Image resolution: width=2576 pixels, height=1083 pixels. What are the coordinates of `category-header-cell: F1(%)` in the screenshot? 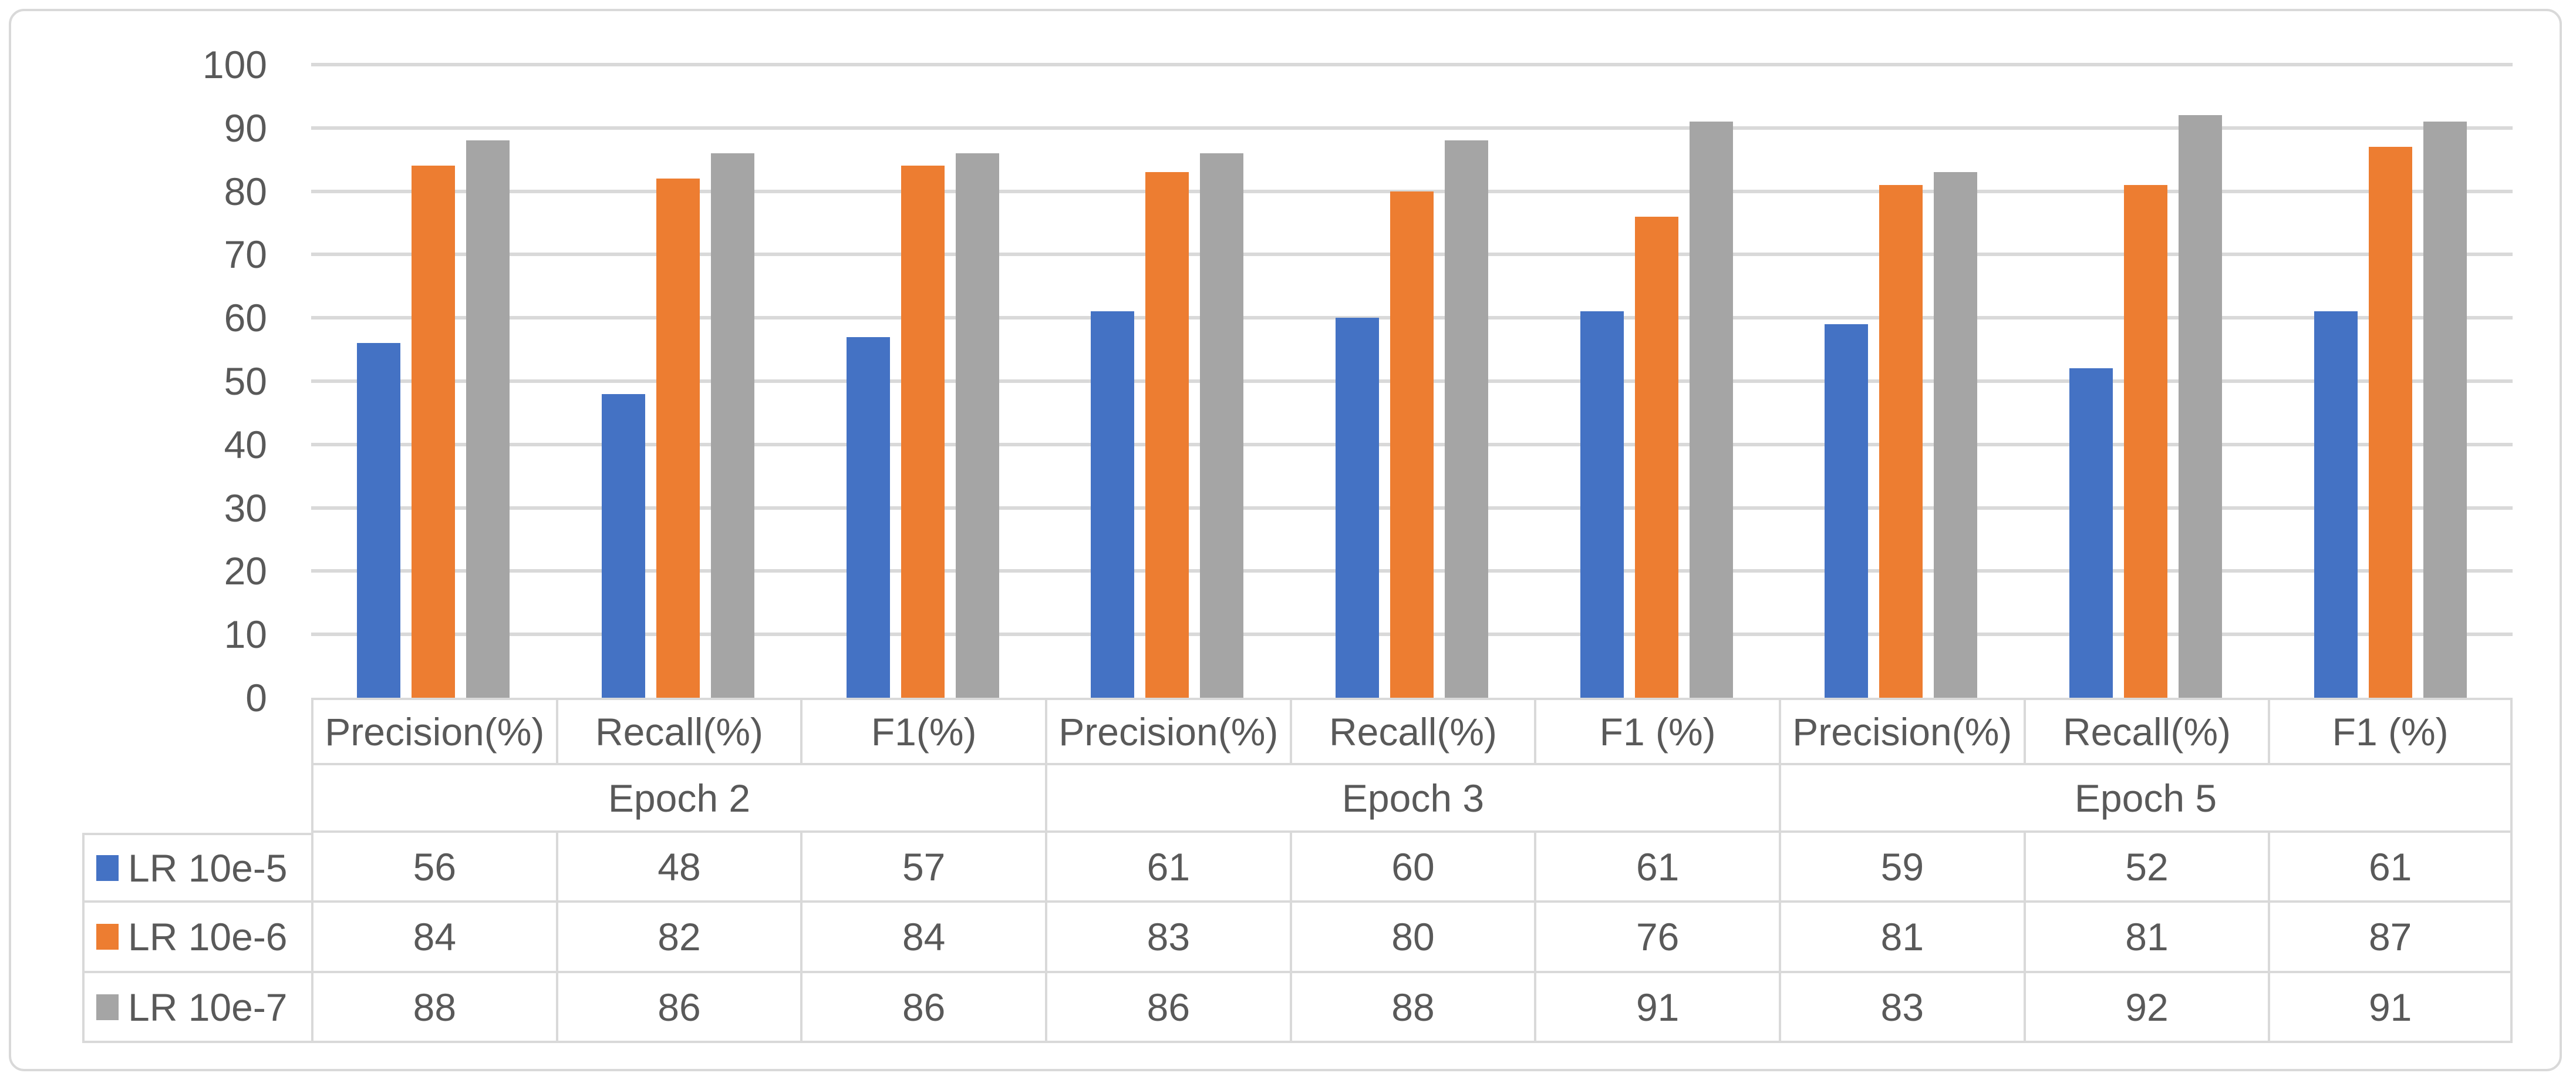 It's located at (922, 731).